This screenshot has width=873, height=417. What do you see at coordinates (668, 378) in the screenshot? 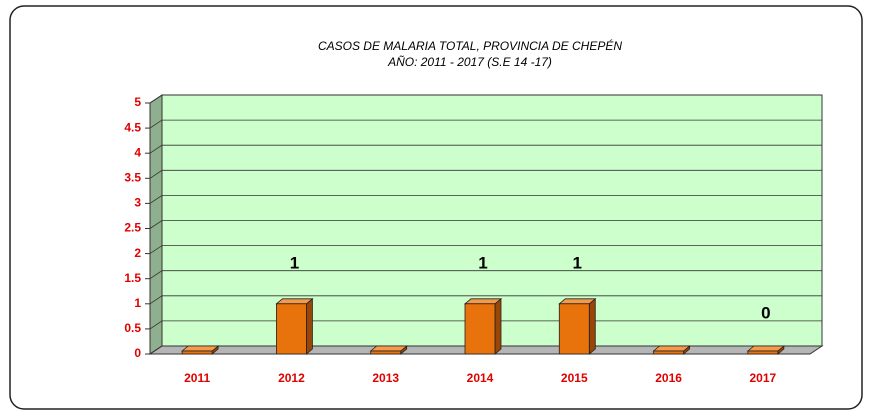
I see `x-tick-label: 2016` at bounding box center [668, 378].